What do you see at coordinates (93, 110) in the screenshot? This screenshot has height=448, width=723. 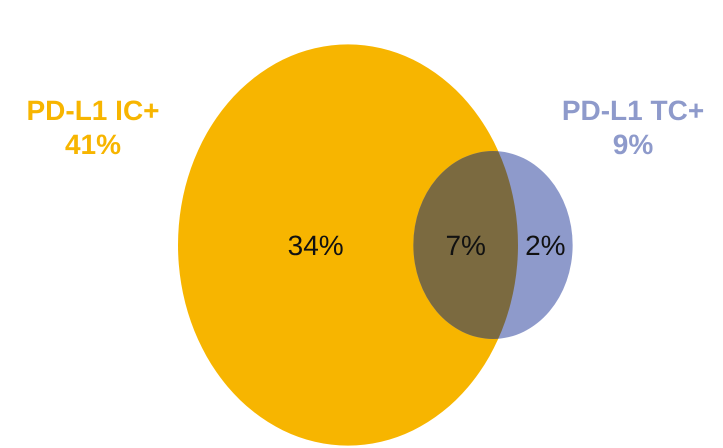 I see `category-label: PD-L1 IC+` at bounding box center [93, 110].